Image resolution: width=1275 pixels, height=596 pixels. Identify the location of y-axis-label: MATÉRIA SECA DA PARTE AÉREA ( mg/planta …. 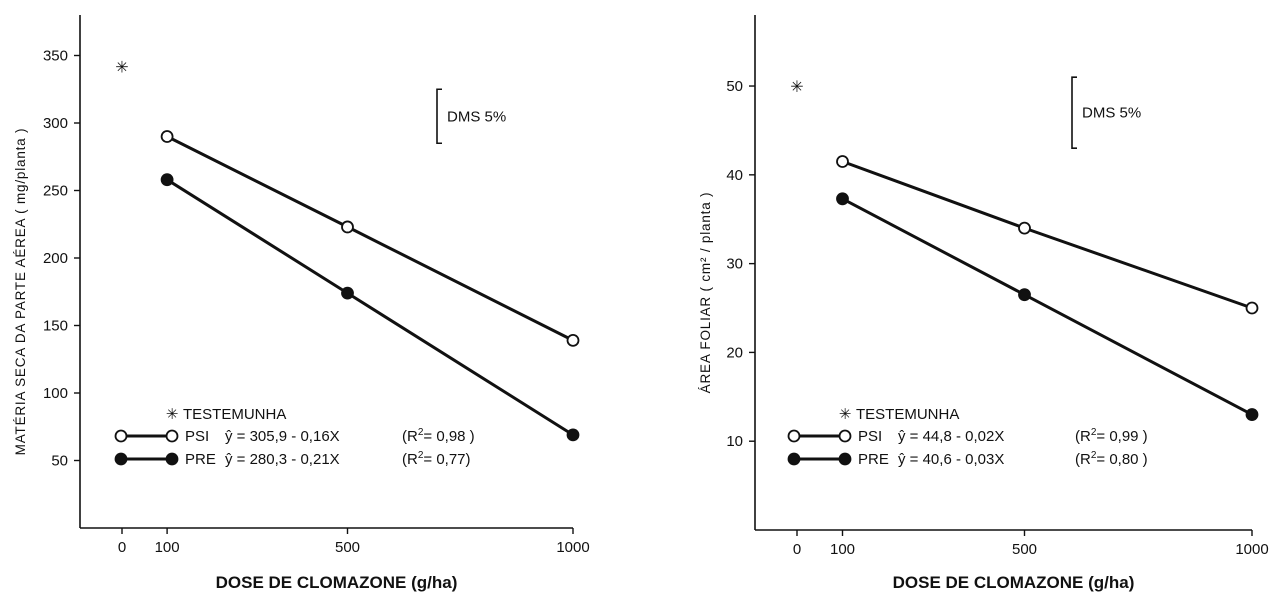
(20, 292).